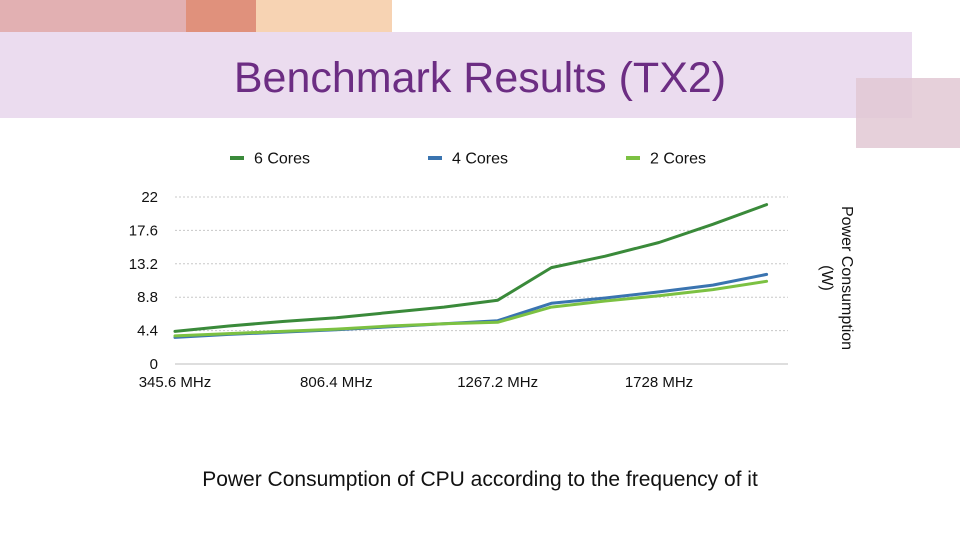 This screenshot has width=960, height=540. I want to click on side-deco-block, so click(908, 113).